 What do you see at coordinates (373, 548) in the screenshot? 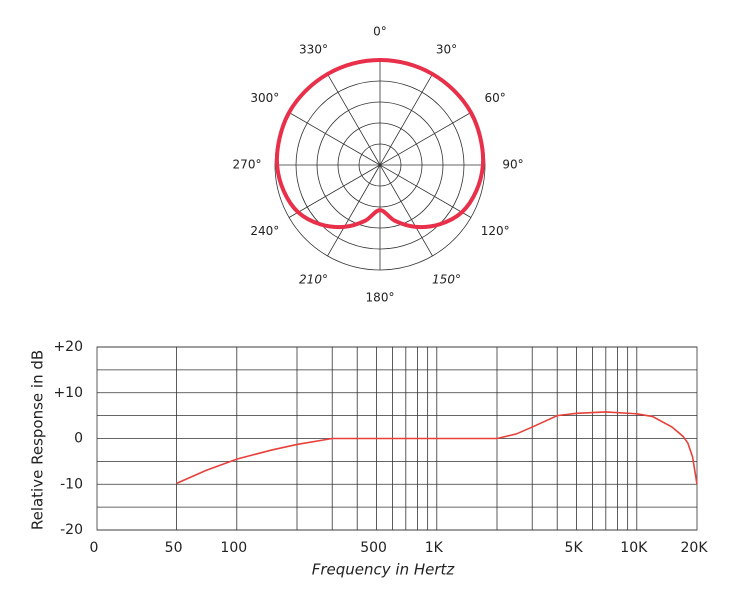
I see `x-tick-label: 500` at bounding box center [373, 548].